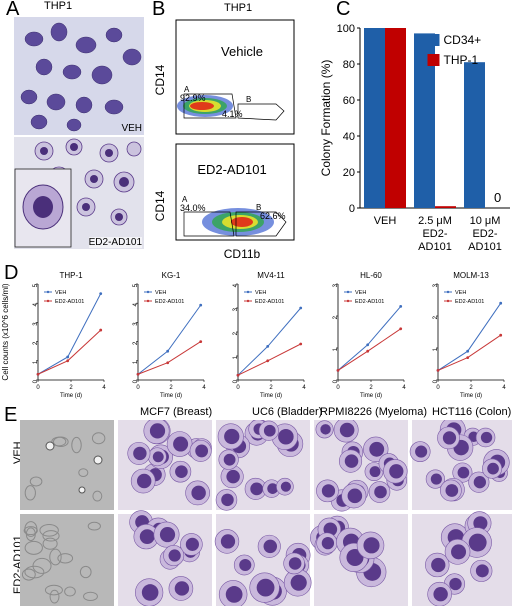  What do you see at coordinates (326, 118) in the screenshot?
I see `panel-c-ylabel: Colony Formation (%)` at bounding box center [326, 118].